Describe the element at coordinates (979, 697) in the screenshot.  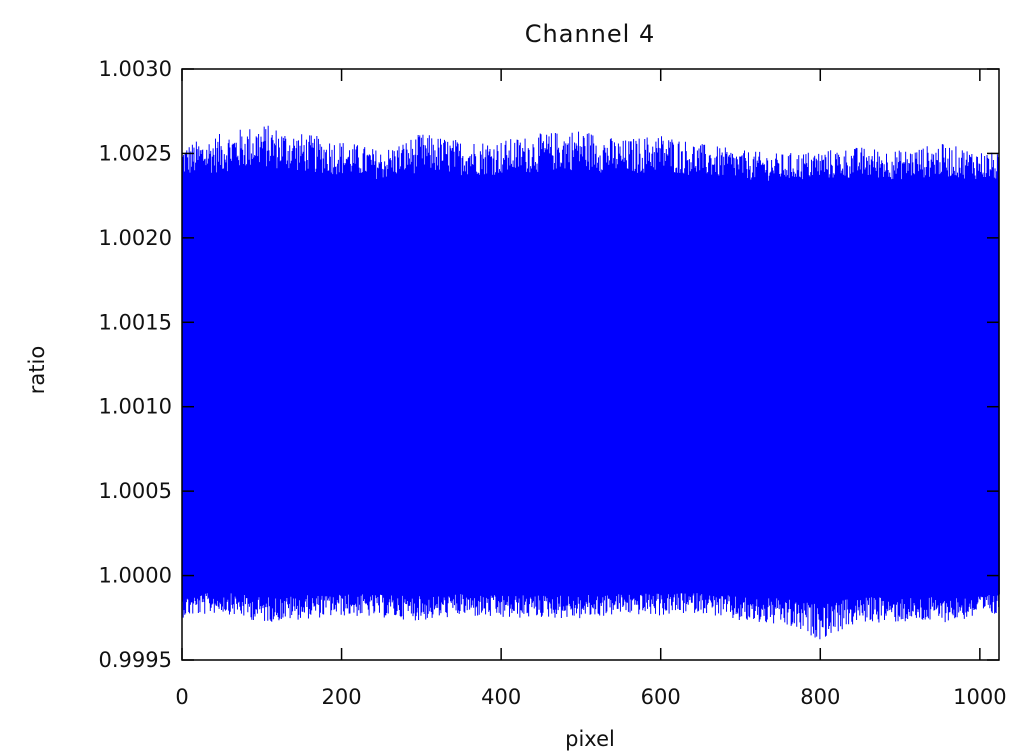
I see `x-tick-label: 1000` at that location.